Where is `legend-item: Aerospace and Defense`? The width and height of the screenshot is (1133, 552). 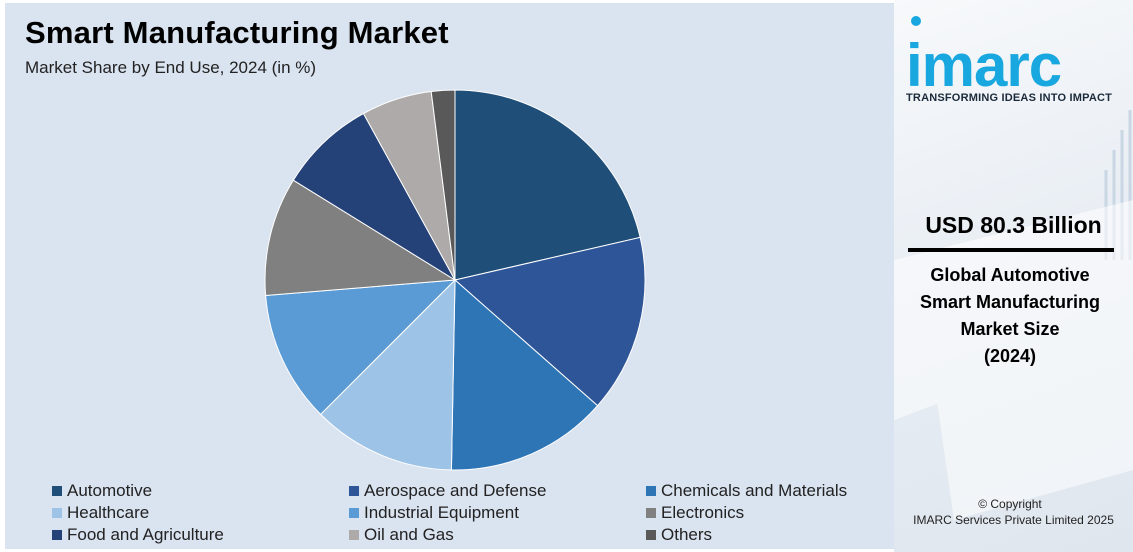 legend-item: Aerospace and Defense is located at coordinates (497, 490).